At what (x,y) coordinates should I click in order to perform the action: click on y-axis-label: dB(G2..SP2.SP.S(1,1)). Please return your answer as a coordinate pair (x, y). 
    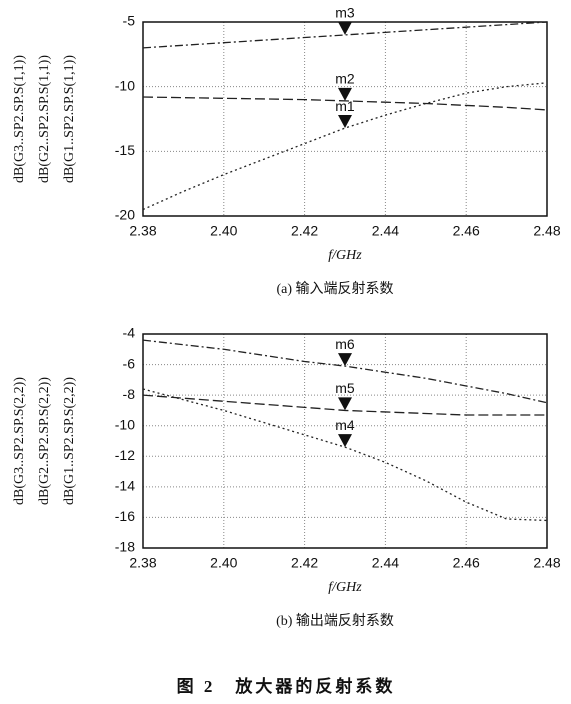
    Looking at the image, I should click on (44, 119).